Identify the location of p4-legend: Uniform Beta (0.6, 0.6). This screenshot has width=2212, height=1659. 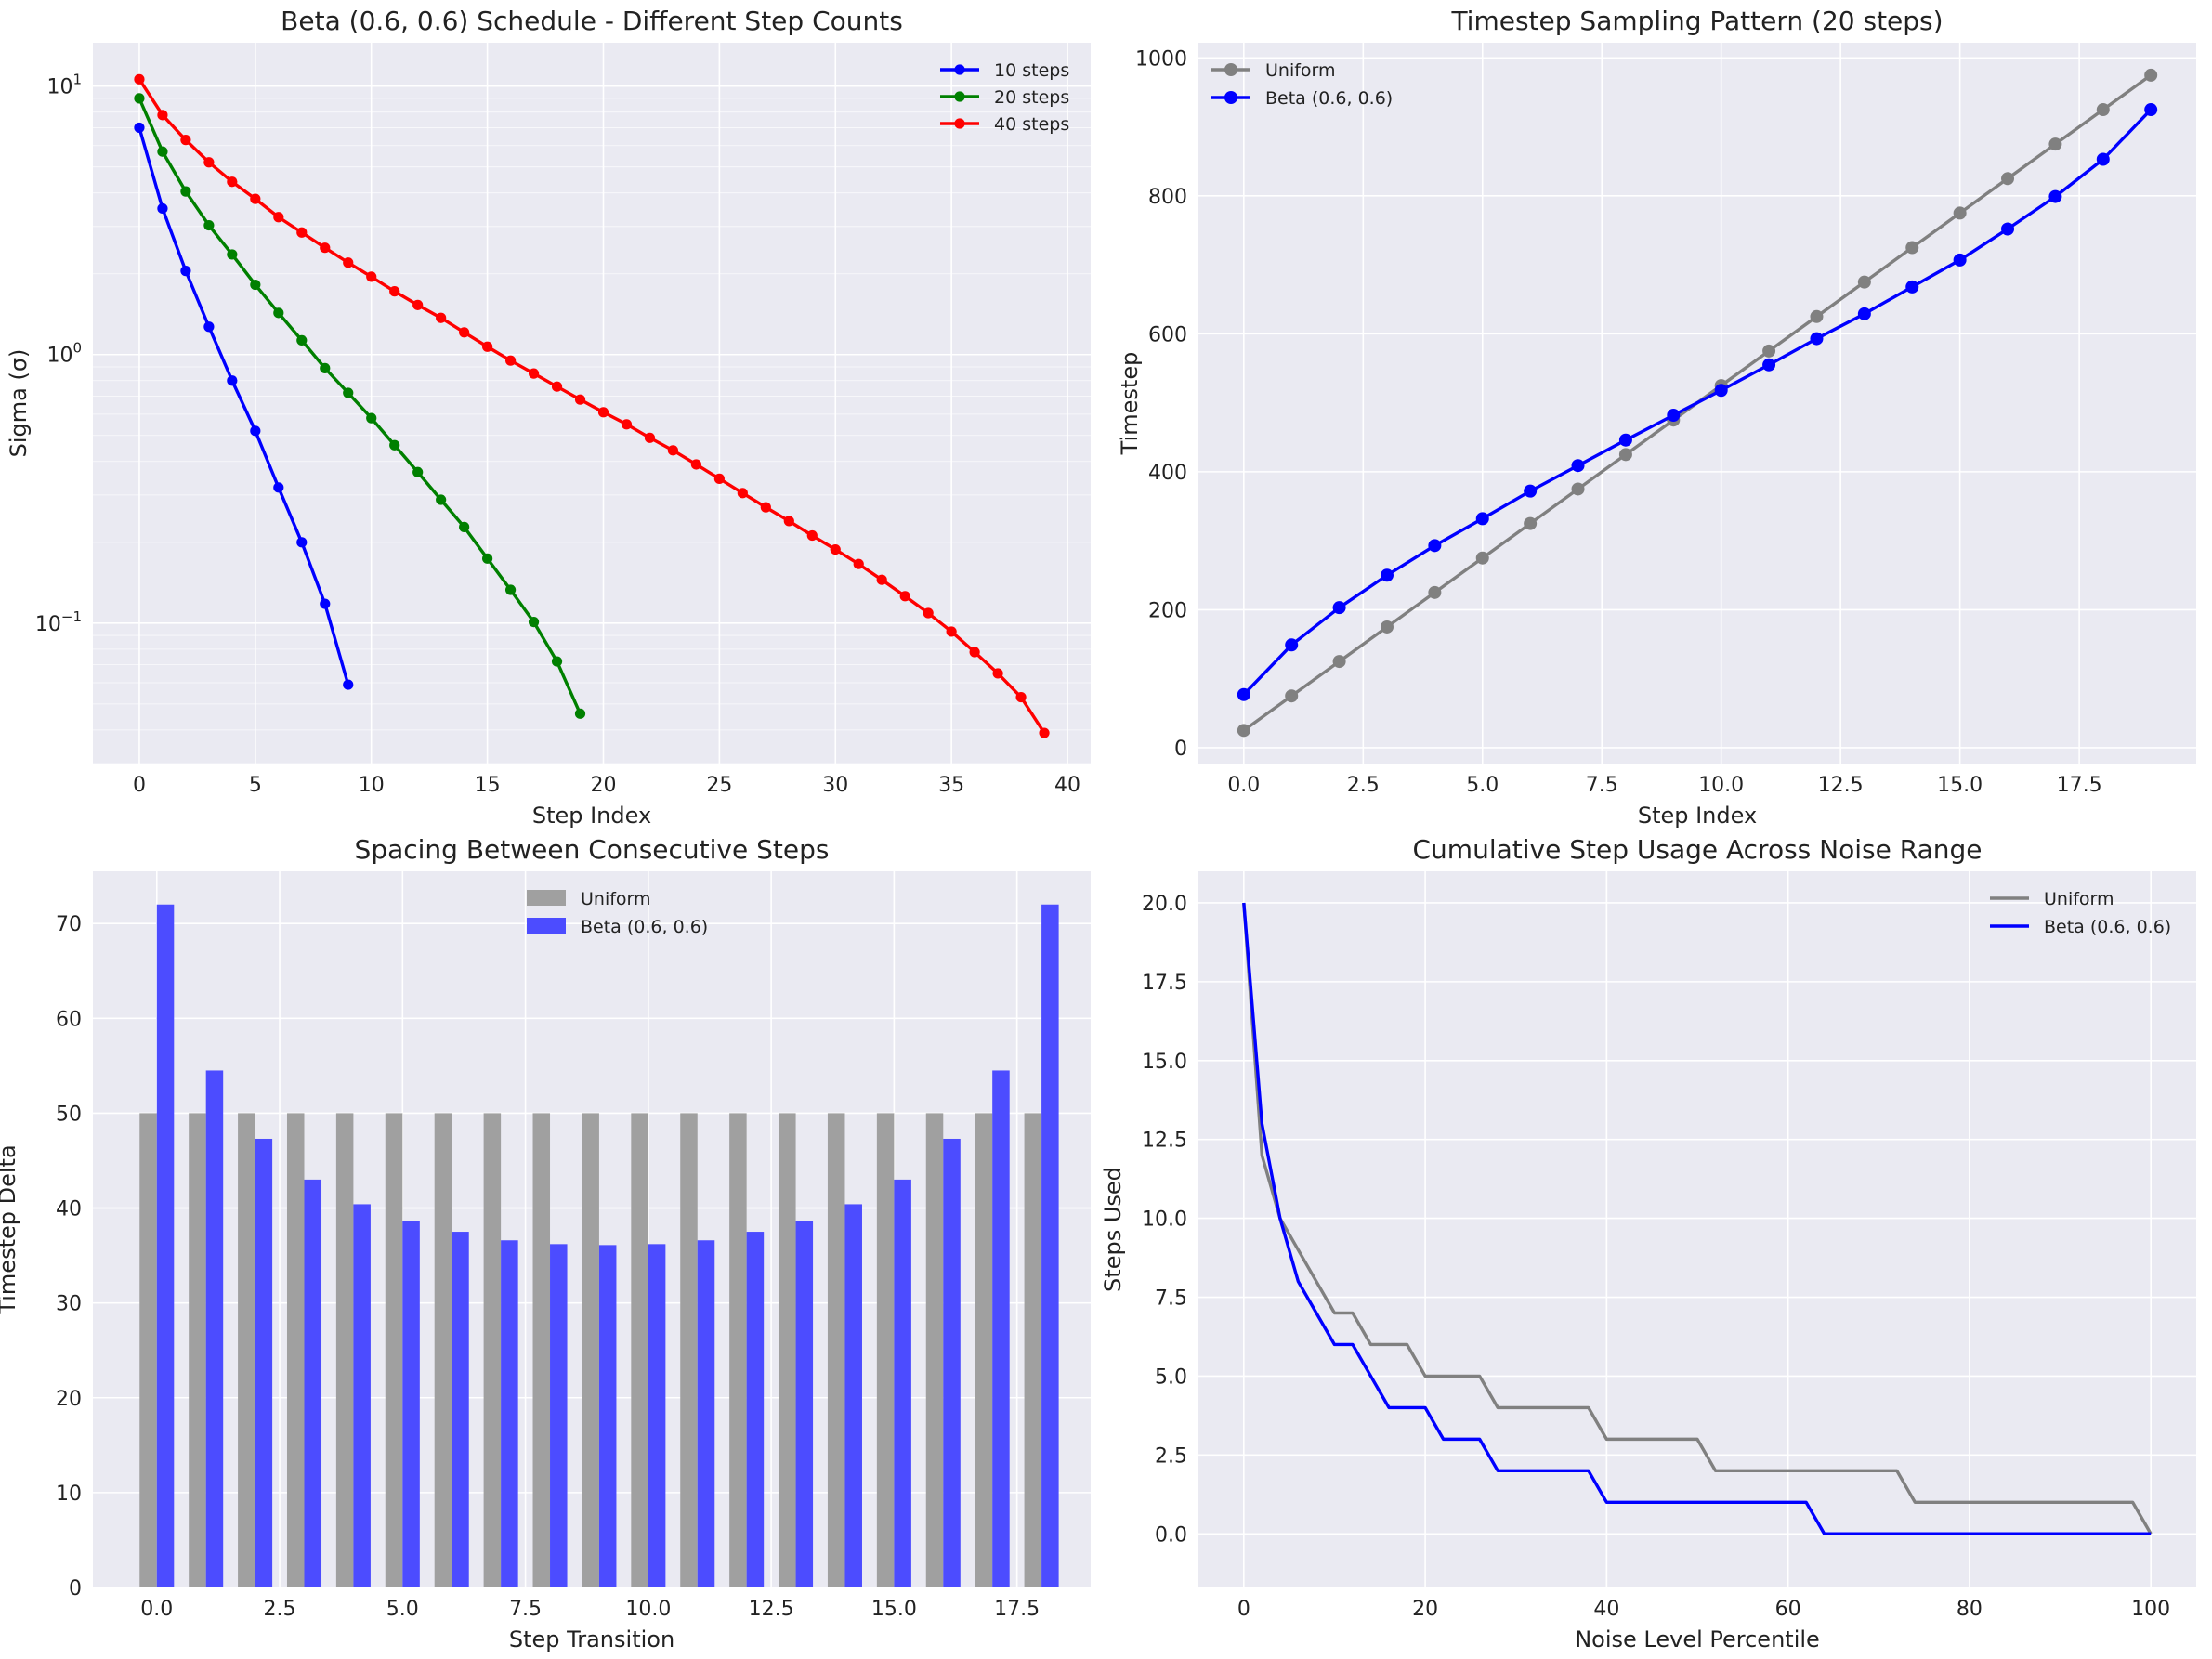
(2080, 913).